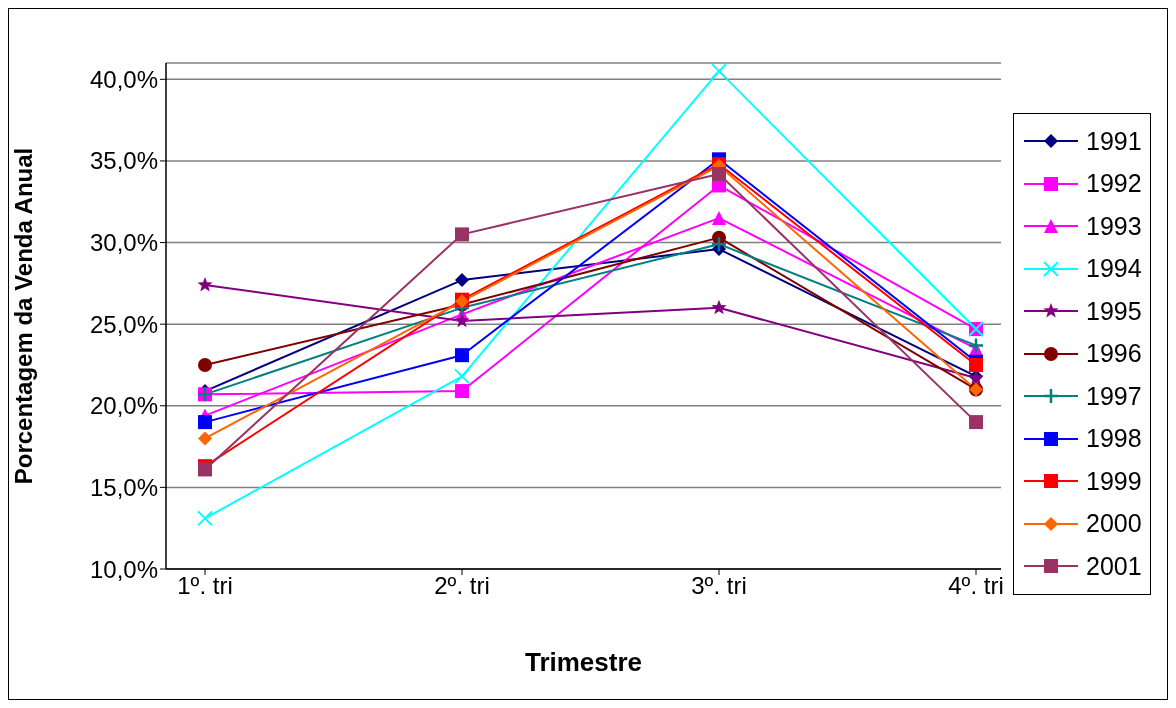  What do you see at coordinates (1114, 226) in the screenshot?
I see `legend-label: 1993` at bounding box center [1114, 226].